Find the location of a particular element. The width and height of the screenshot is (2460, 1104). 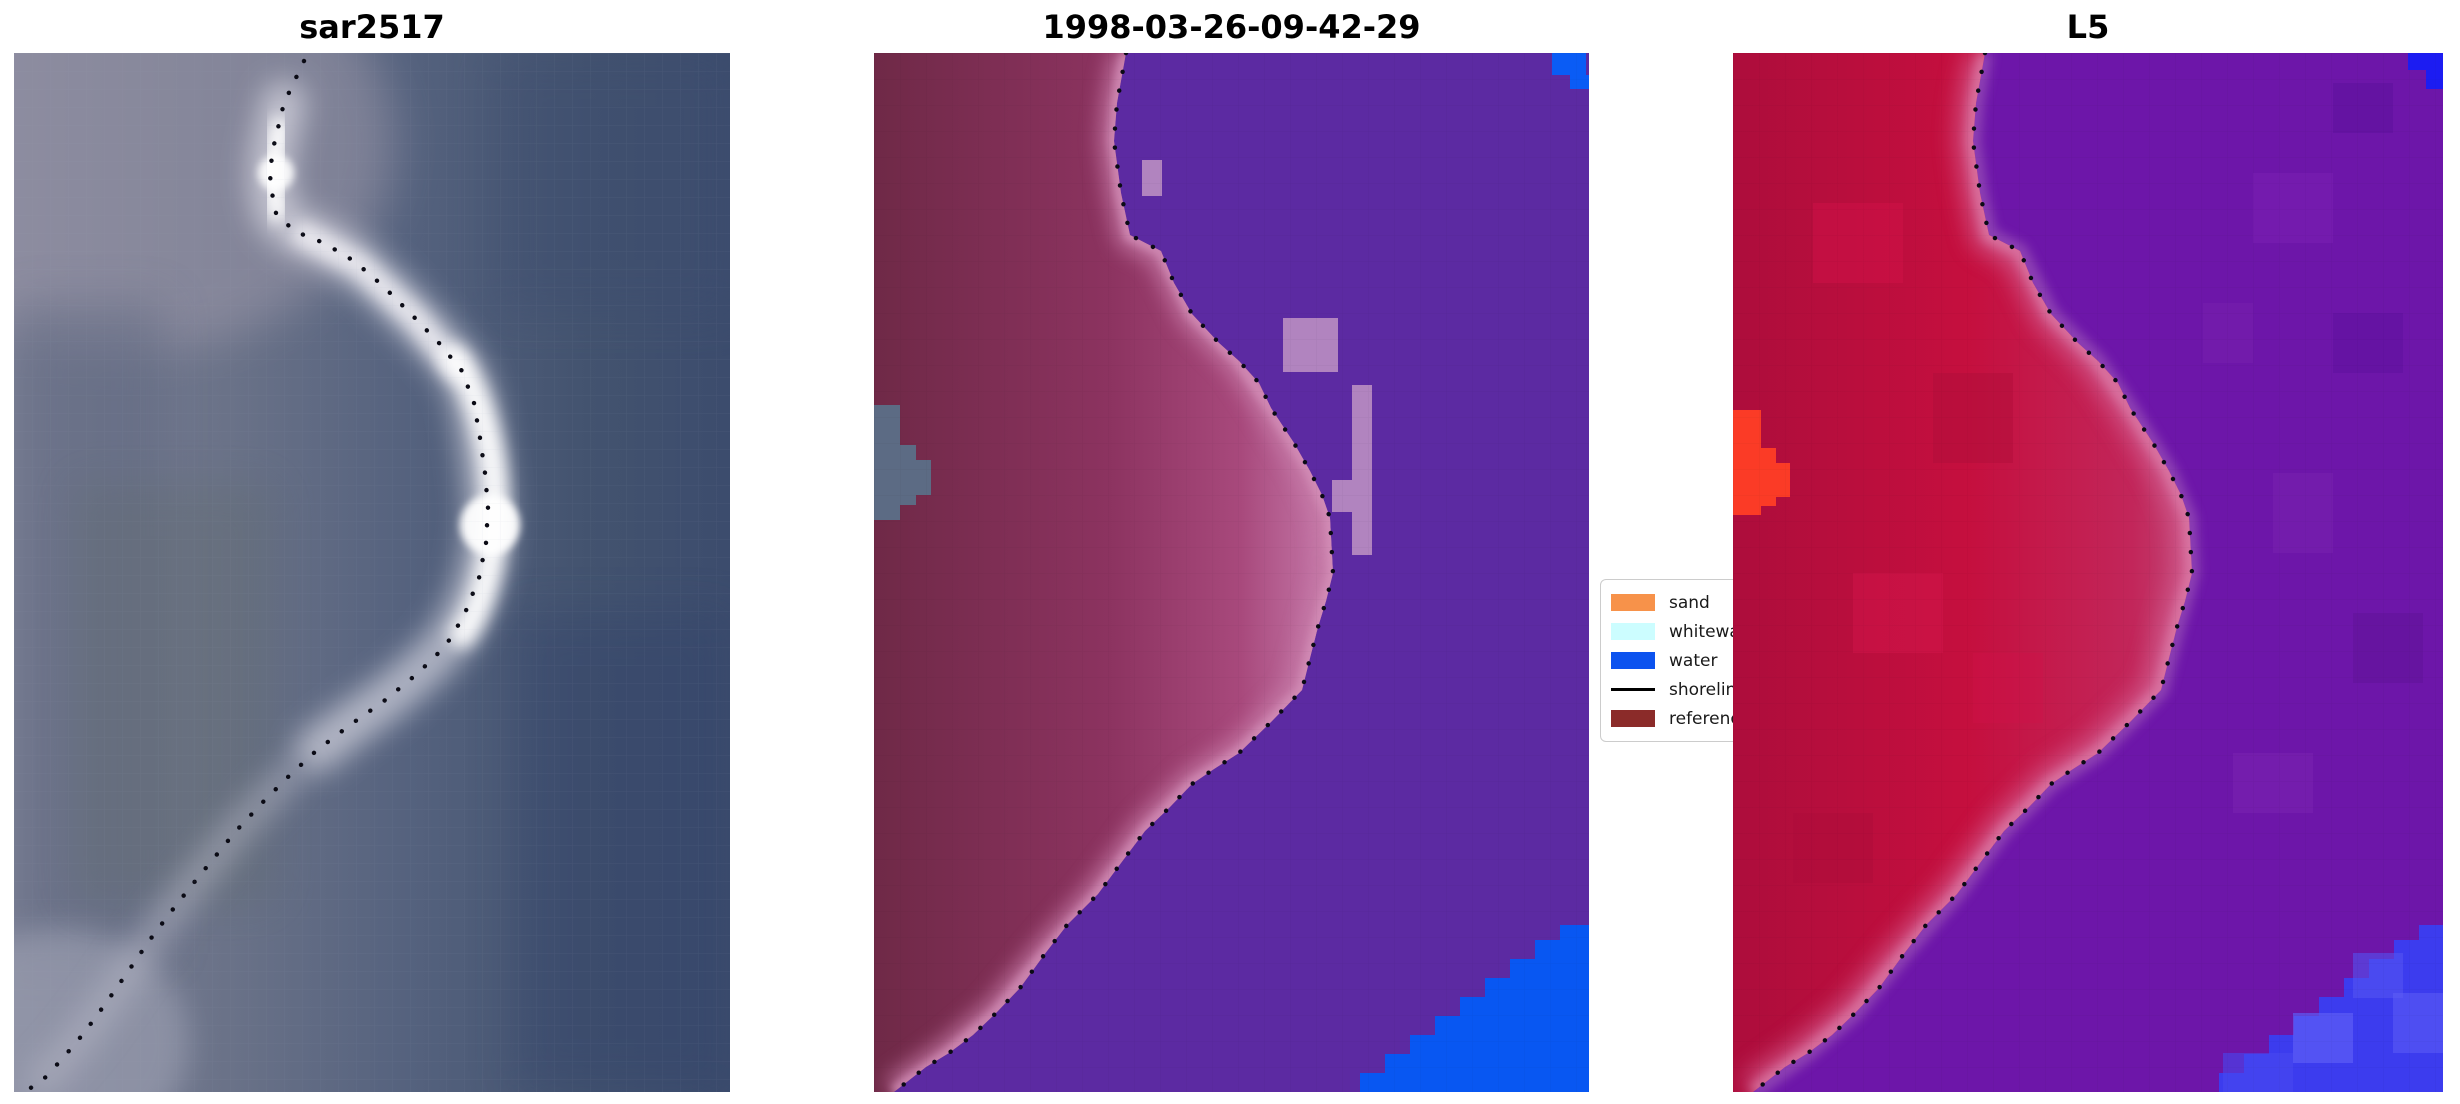

legend-item-reference: reference shoreline is located at coordinates (1672, 718).